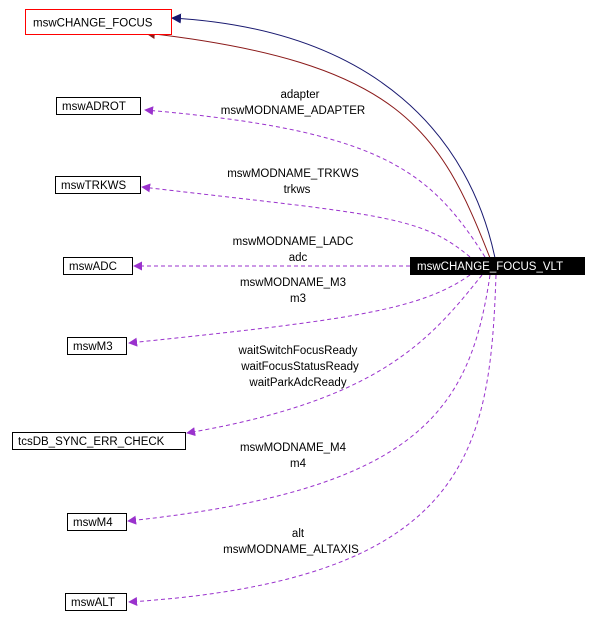 The image size is (599, 628). What do you see at coordinates (93, 523) in the screenshot?
I see `svg-text: mswM4` at bounding box center [93, 523].